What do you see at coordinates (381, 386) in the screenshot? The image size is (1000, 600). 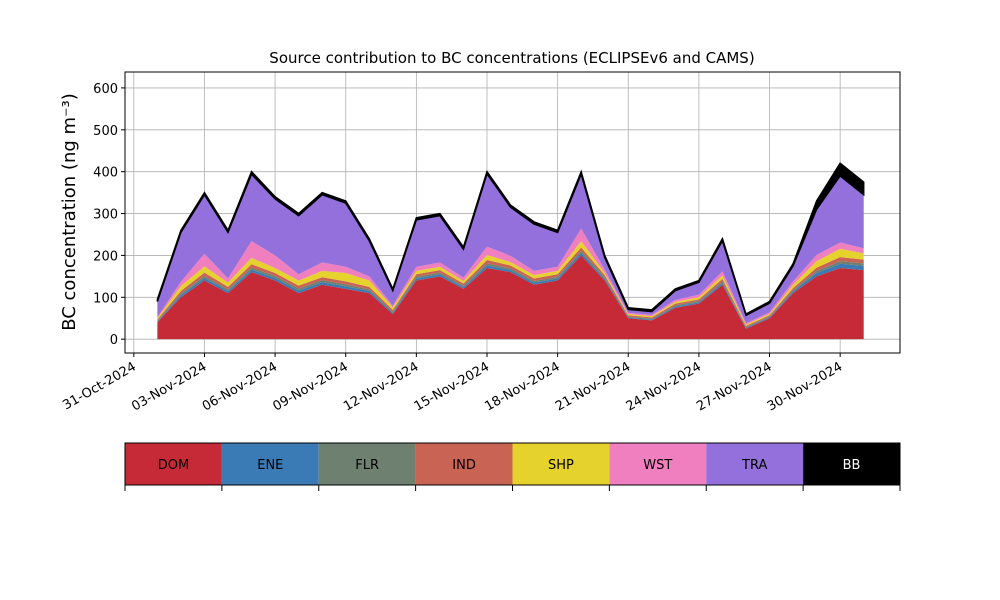 I see `x-tick-label: 12-Nov-2024` at bounding box center [381, 386].